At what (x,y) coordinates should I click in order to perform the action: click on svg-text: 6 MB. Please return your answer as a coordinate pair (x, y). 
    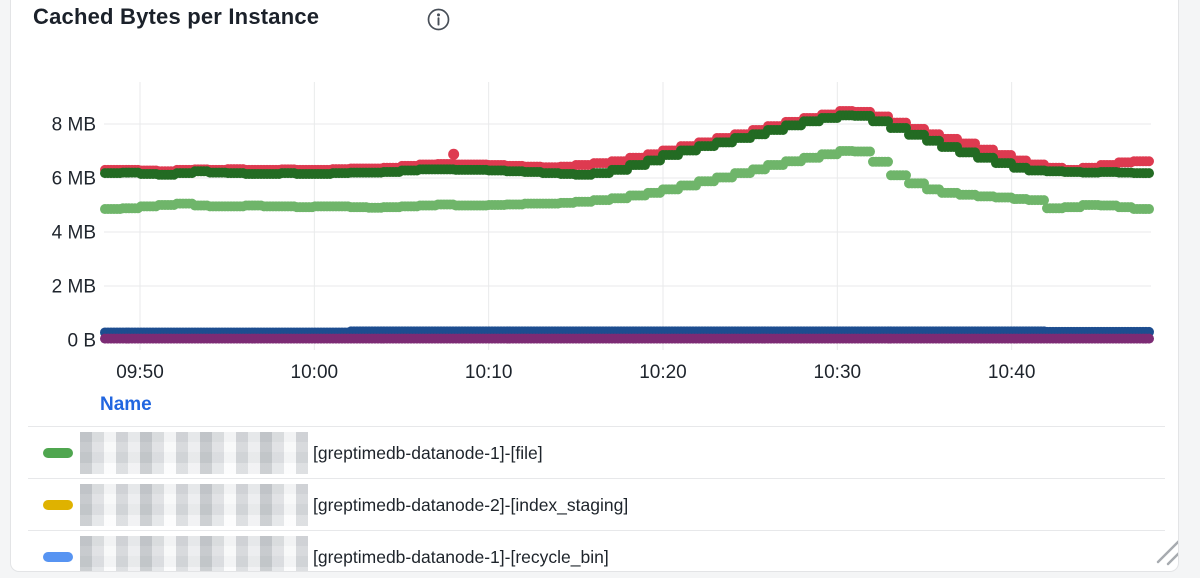
    Looking at the image, I should click on (74, 179).